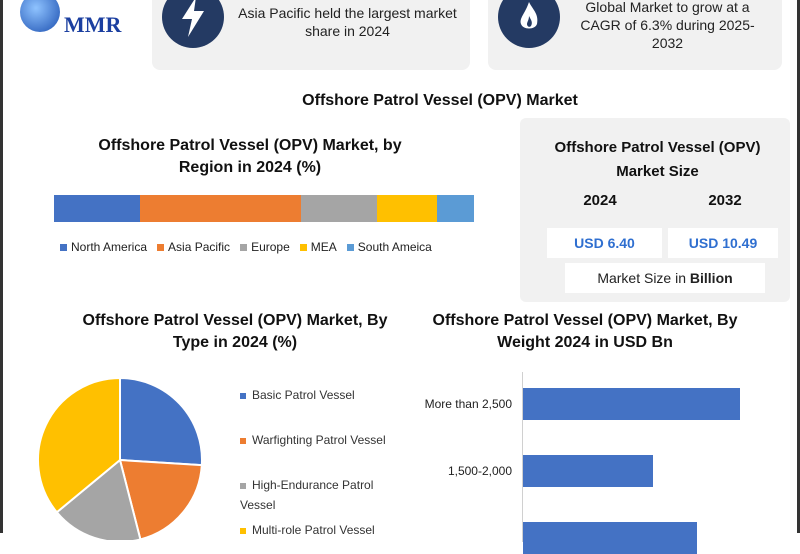 This screenshot has height=554, width=800. Describe the element at coordinates (725, 200) in the screenshot. I see `year-2032: 2032` at that location.